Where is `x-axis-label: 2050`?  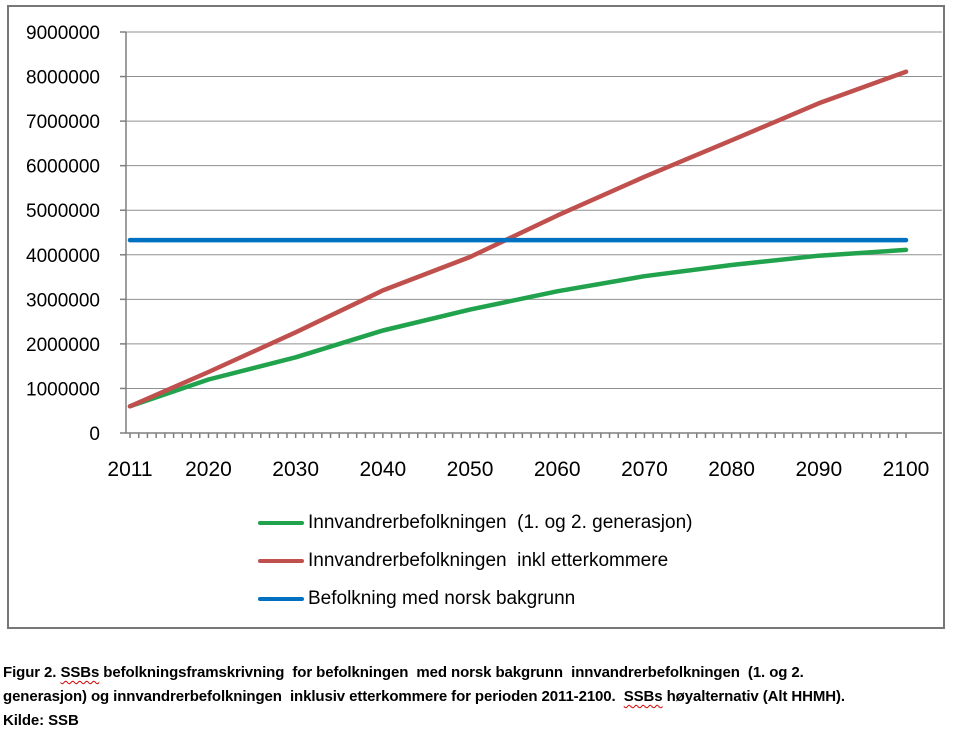
x-axis-label: 2050 is located at coordinates (470, 469).